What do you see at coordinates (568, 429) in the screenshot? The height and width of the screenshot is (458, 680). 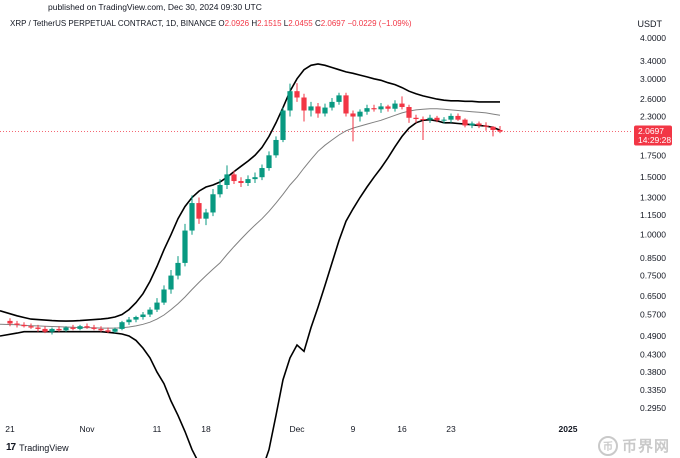 I see `time-tick-label: 2025` at bounding box center [568, 429].